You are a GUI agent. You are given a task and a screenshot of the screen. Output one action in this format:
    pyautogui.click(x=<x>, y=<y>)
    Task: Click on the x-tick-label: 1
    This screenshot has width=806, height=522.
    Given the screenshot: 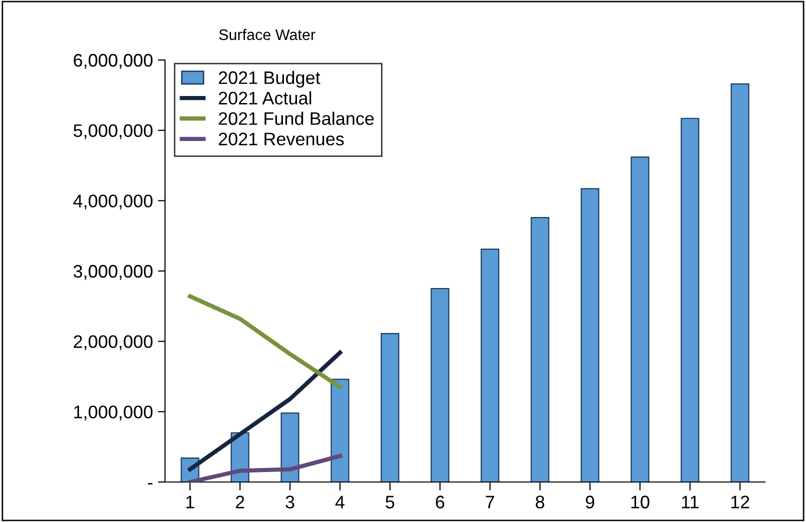 What is the action you would take?
    pyautogui.click(x=190, y=502)
    